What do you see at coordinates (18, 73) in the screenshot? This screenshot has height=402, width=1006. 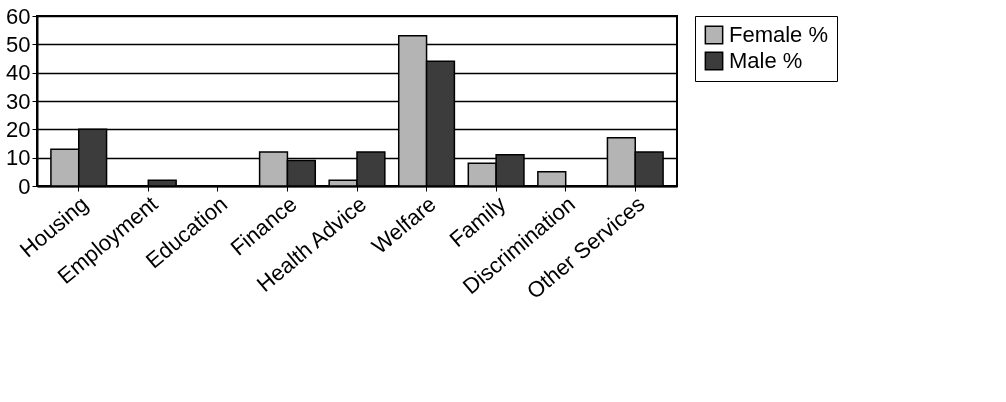 I see `y-tick-label: 40` at bounding box center [18, 73].